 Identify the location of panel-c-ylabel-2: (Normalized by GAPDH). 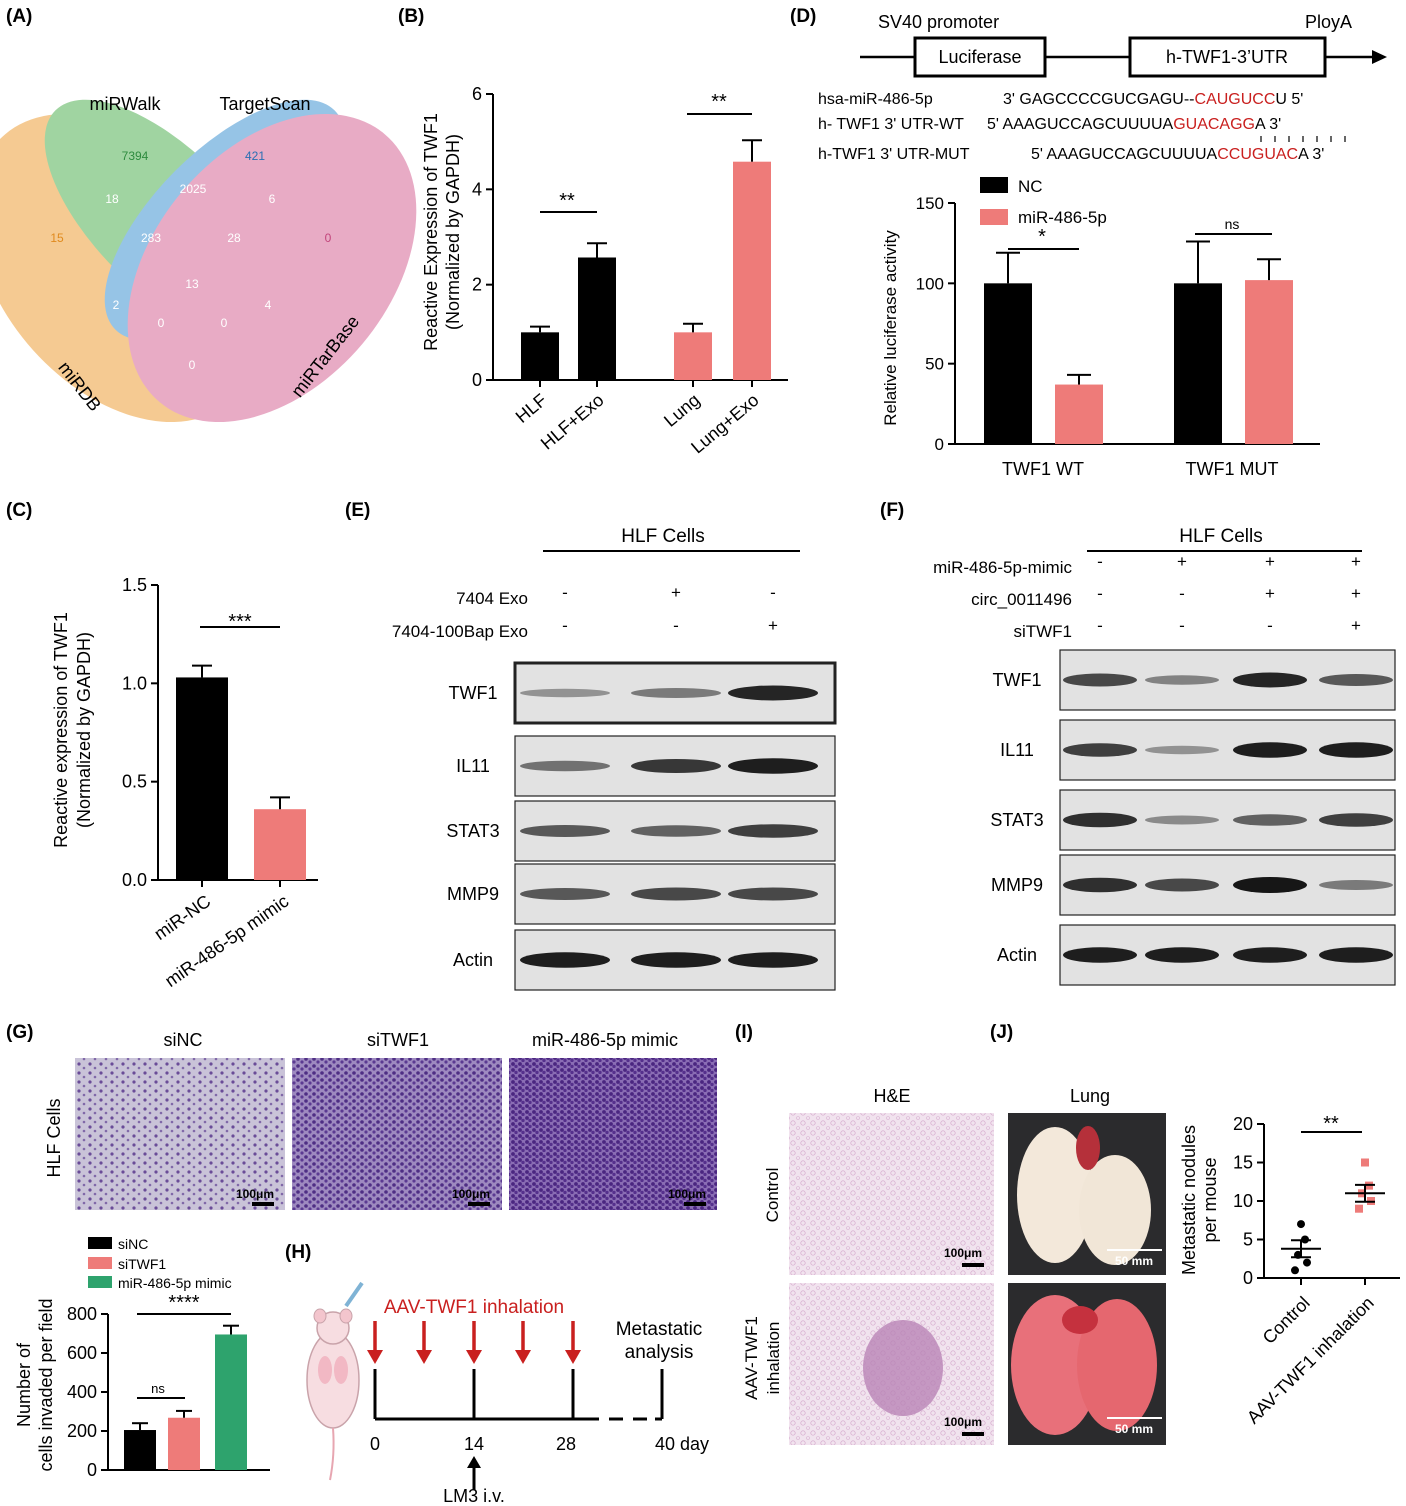
(84, 730).